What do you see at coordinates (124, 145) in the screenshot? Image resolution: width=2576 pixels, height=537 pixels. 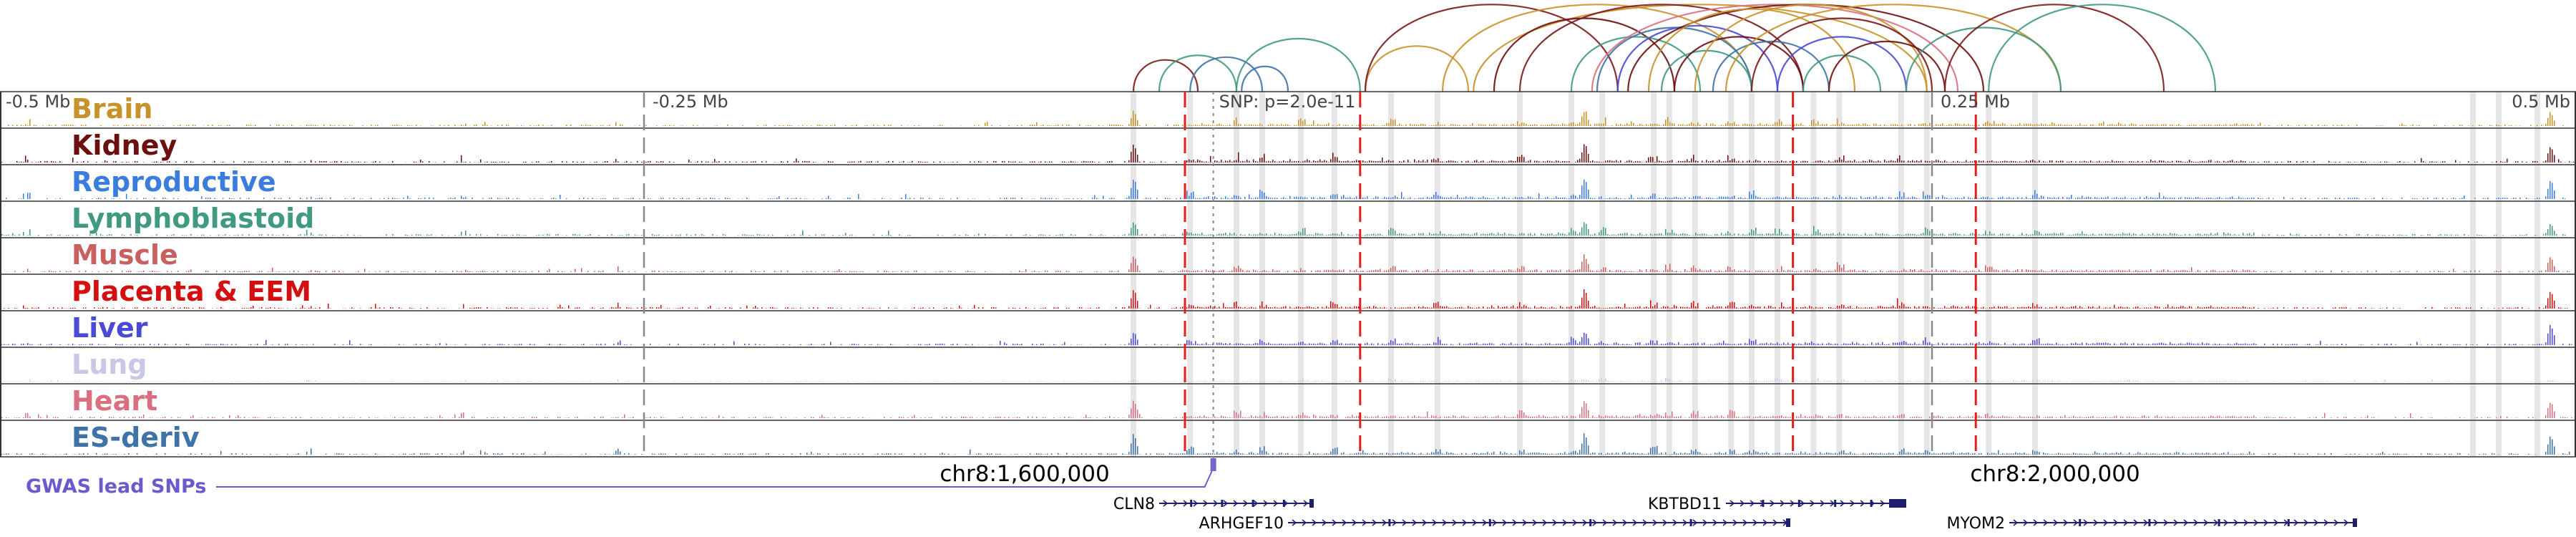 I see `track-label: Kidney` at bounding box center [124, 145].